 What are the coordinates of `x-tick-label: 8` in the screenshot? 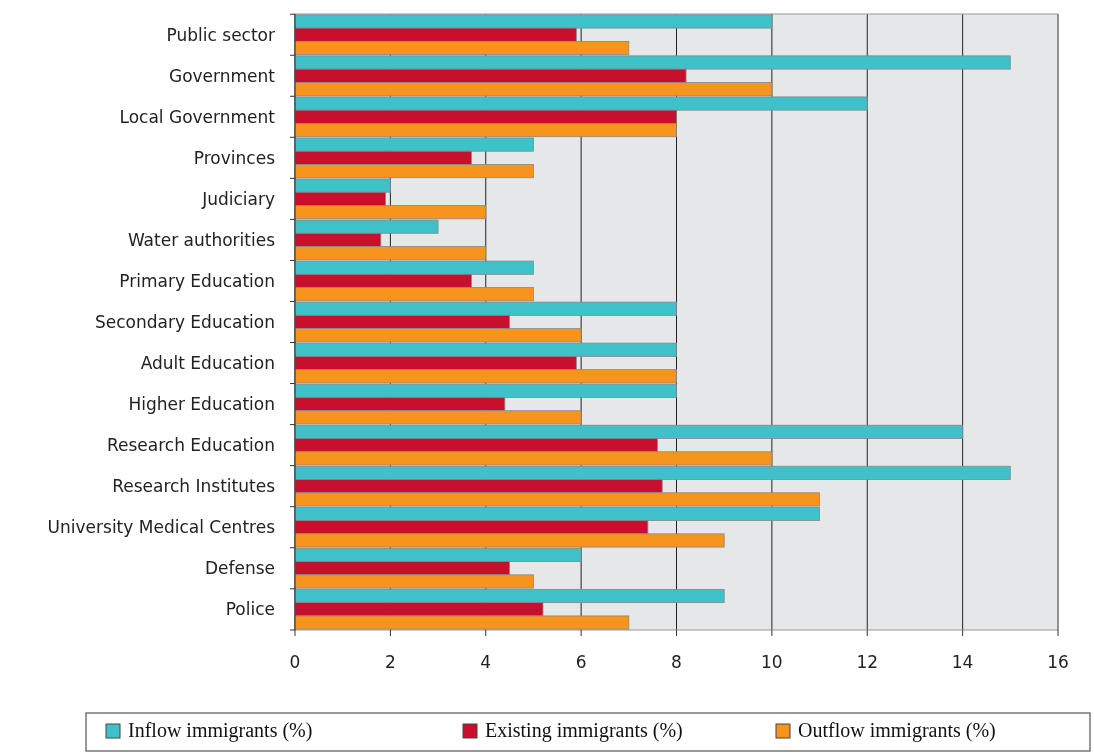 It's located at (676, 662).